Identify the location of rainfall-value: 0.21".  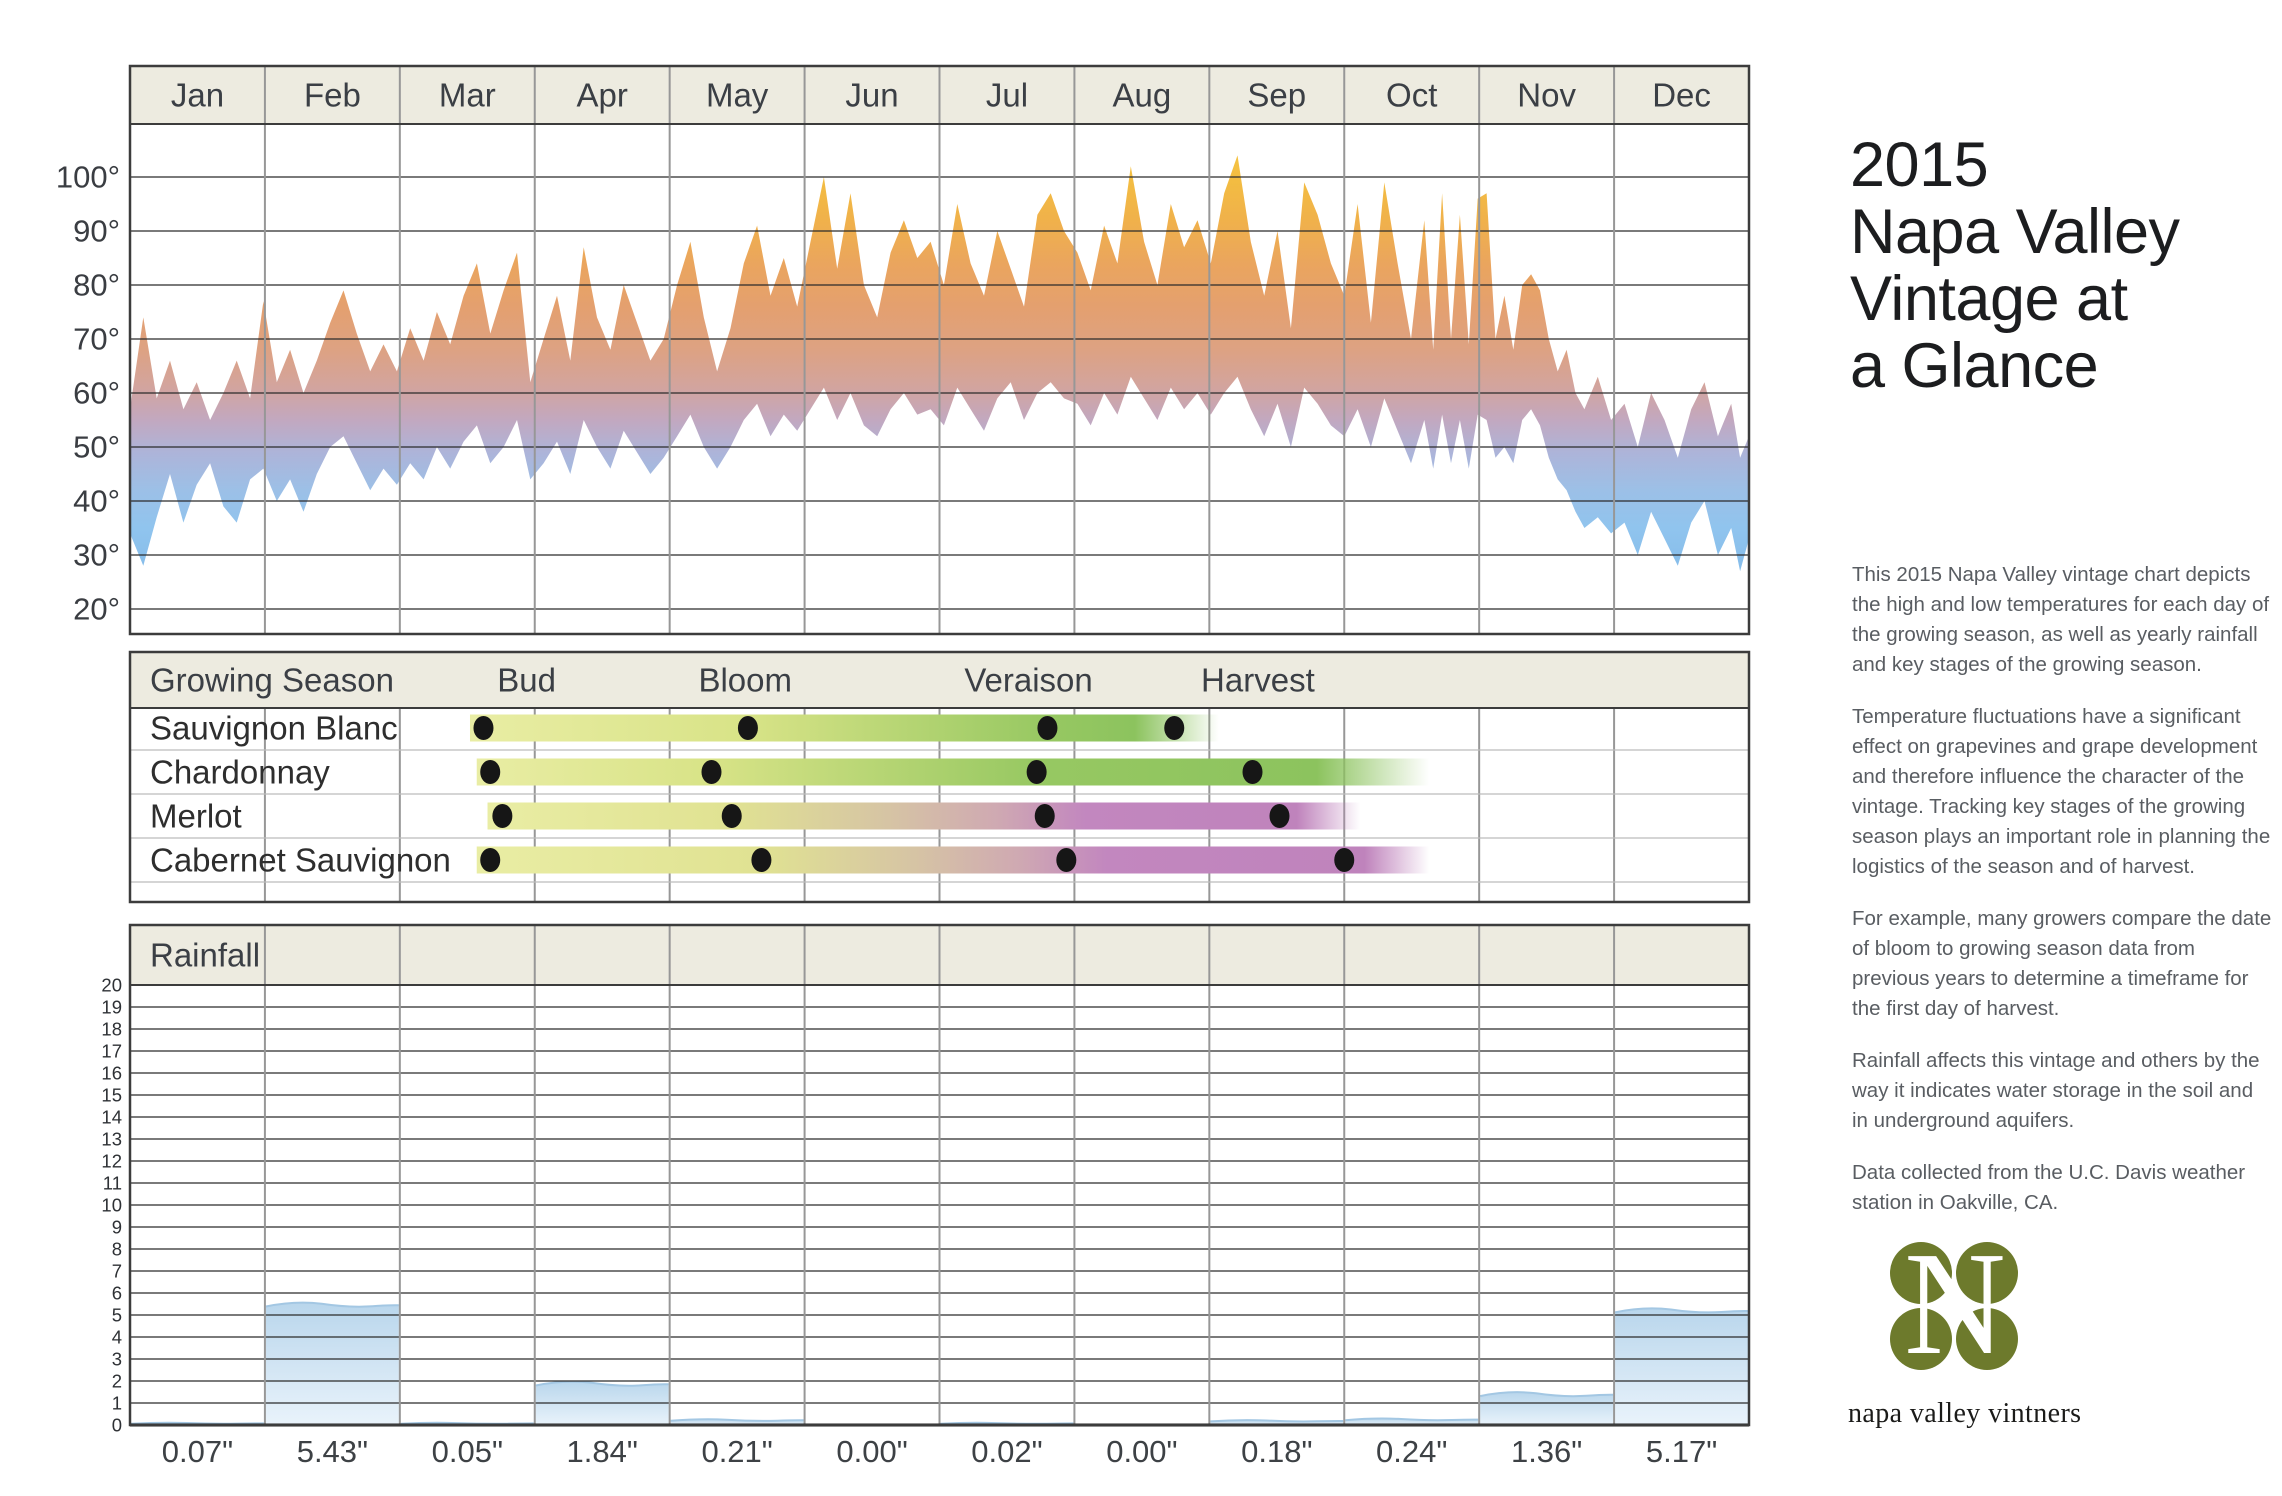
(736, 1451).